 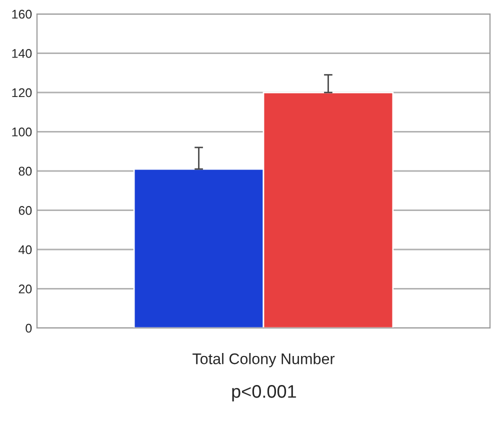 What do you see at coordinates (22, 132) in the screenshot?
I see `y-tick-label: 100` at bounding box center [22, 132].